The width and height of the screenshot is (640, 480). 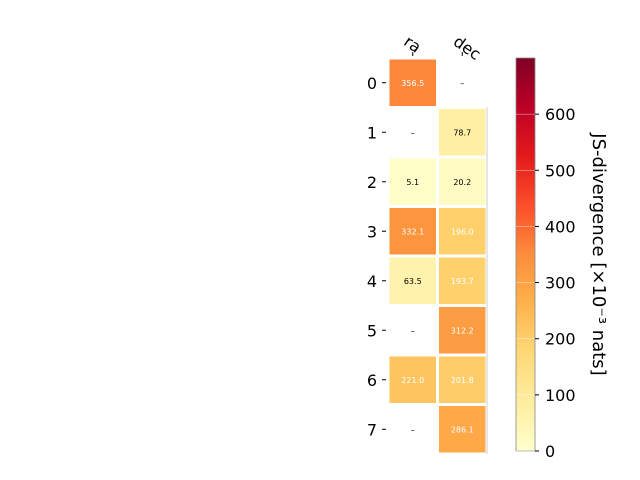 I want to click on cell-label: 221.0, so click(x=412, y=380).